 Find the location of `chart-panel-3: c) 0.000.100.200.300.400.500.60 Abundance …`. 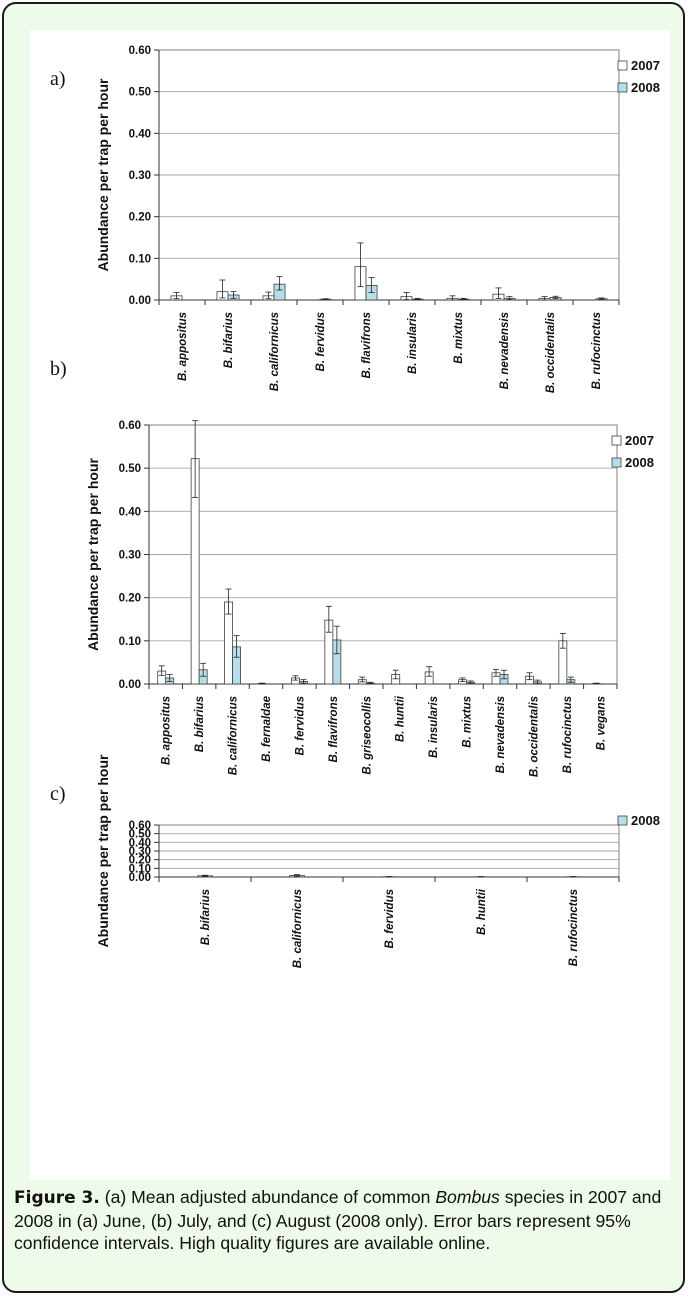

chart-panel-3: c) 0.000.100.200.300.400.500.60 Abundance … is located at coordinates (355, 861).